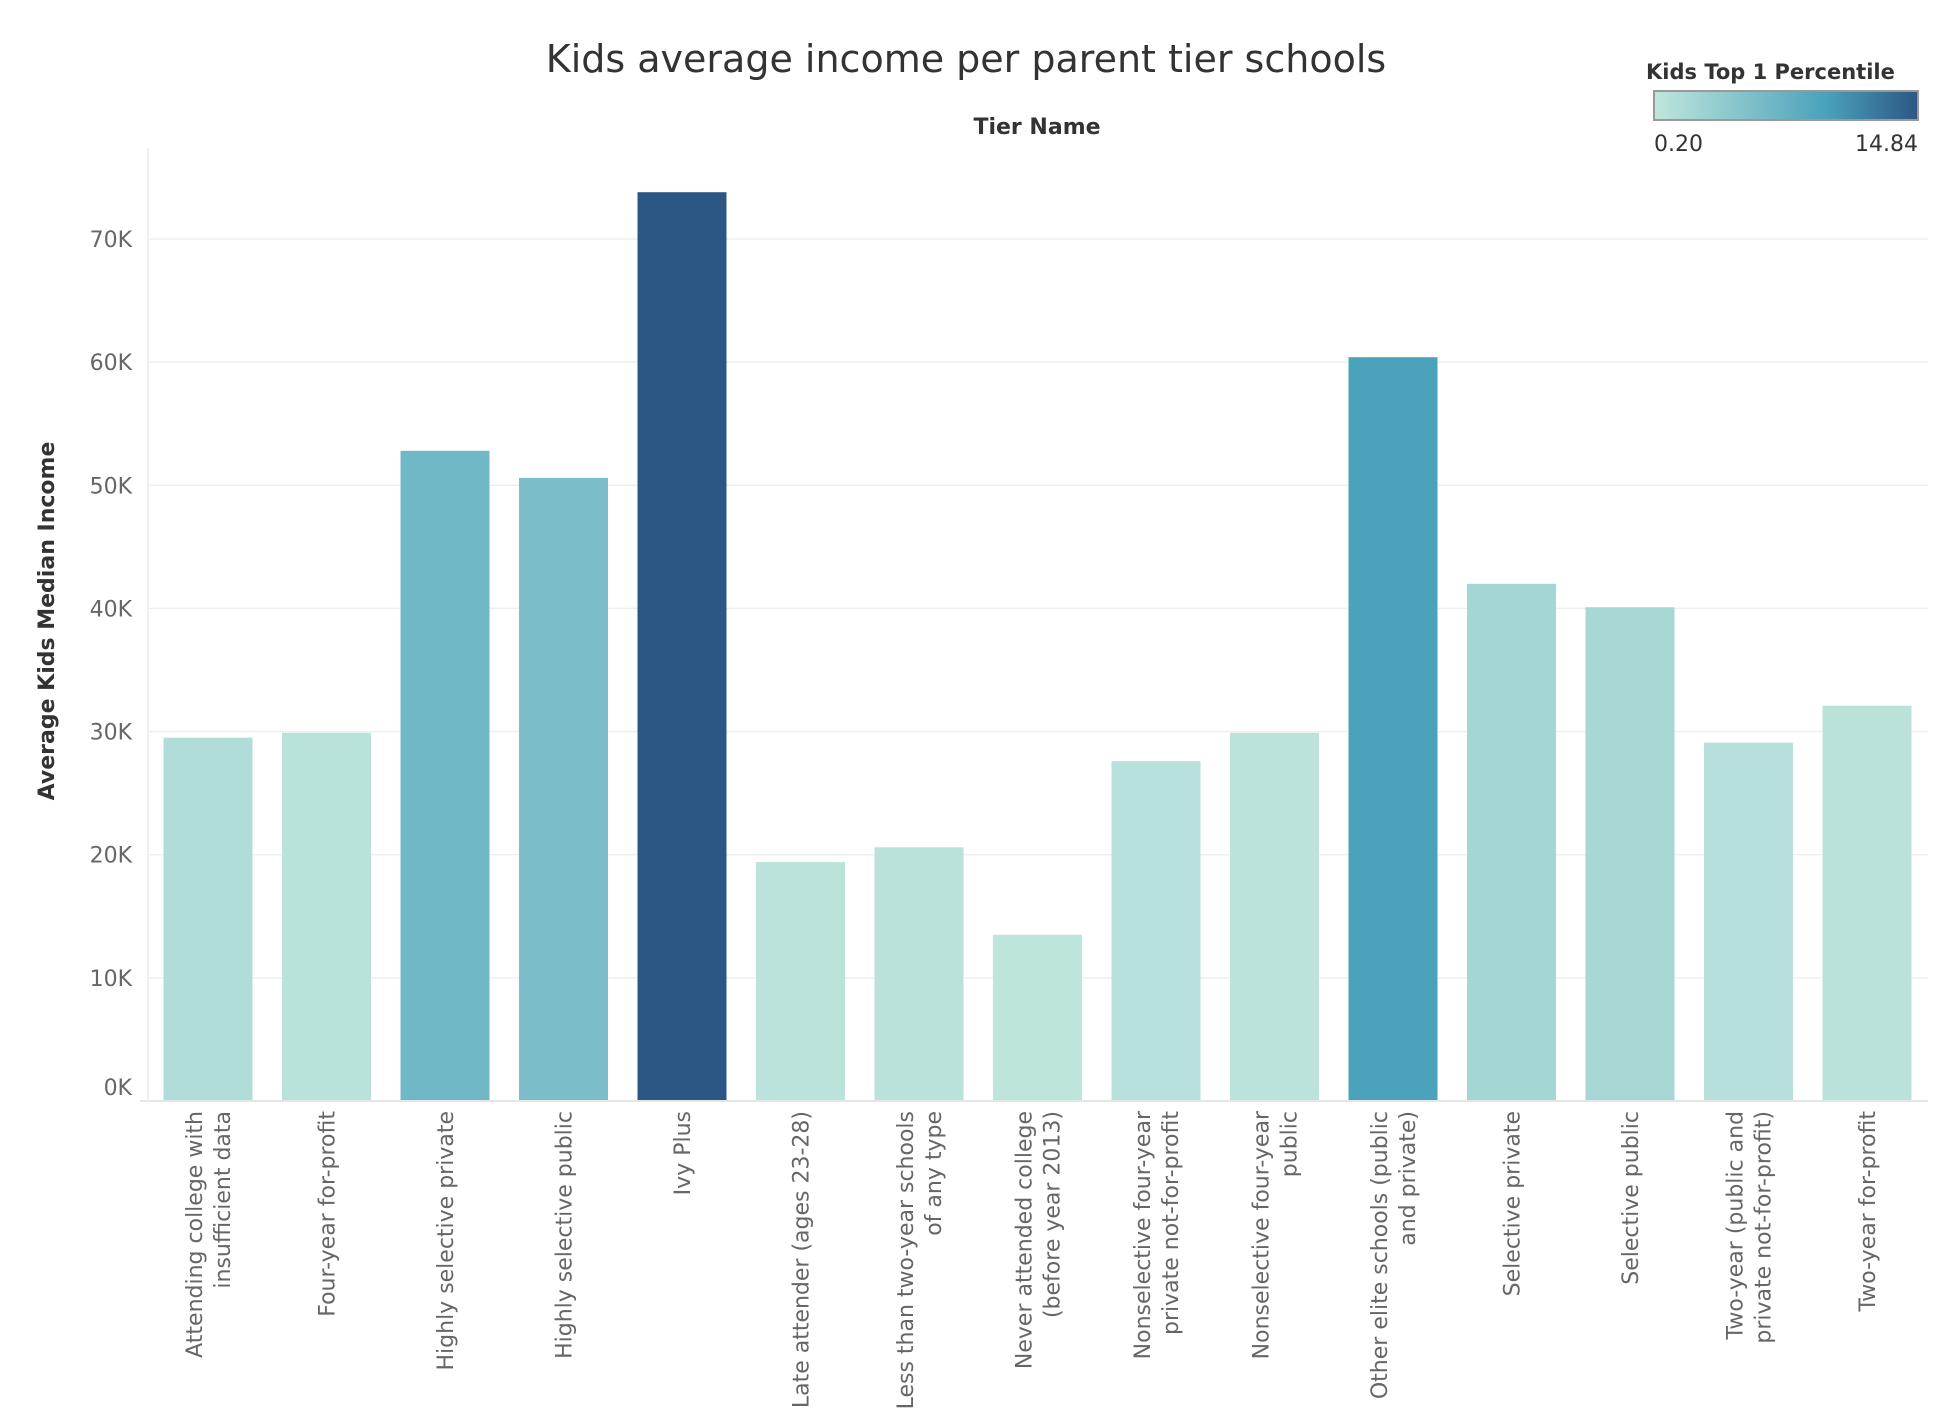 Image resolution: width=1960 pixels, height=1422 pixels. What do you see at coordinates (111, 363) in the screenshot?
I see `y-tick-label: 60K` at bounding box center [111, 363].